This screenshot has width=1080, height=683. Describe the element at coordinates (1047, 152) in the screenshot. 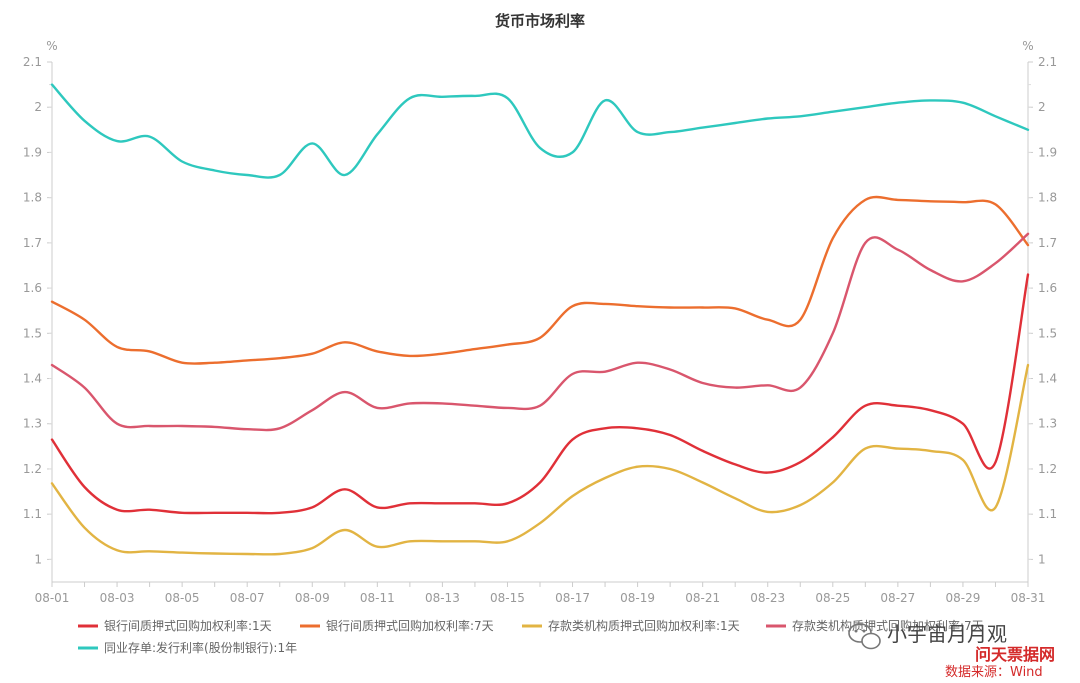

I see `y-tick-label-right: 1.9` at that location.